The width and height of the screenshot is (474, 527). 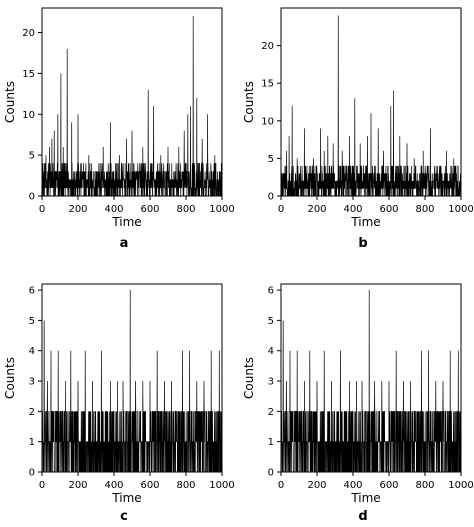 What do you see at coordinates (362, 516) in the screenshot?
I see `panel-letter: d` at bounding box center [362, 516].